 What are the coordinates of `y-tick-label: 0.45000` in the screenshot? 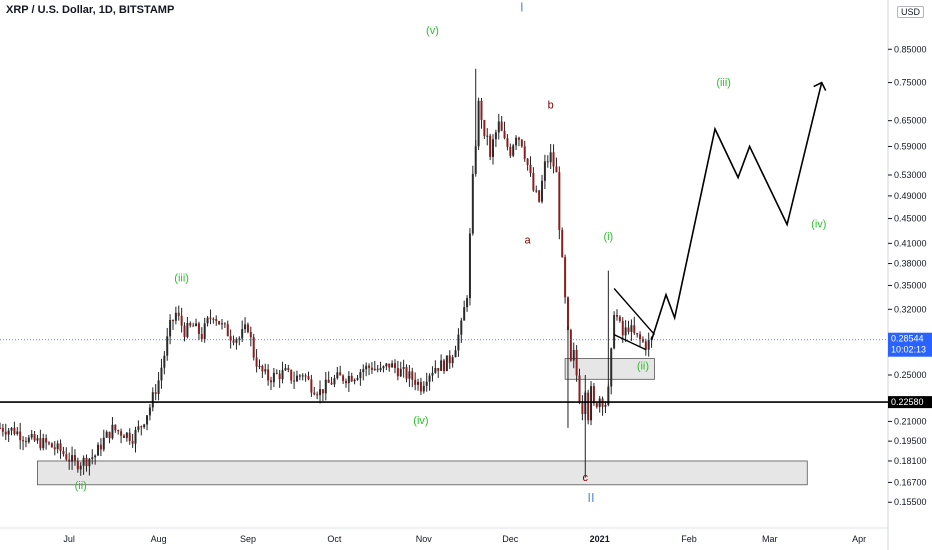 It's located at (910, 219).